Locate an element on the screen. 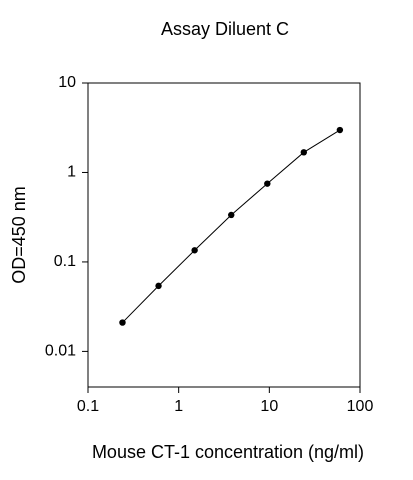 This screenshot has width=413, height=480. x-tick-label: 100 is located at coordinates (360, 406).